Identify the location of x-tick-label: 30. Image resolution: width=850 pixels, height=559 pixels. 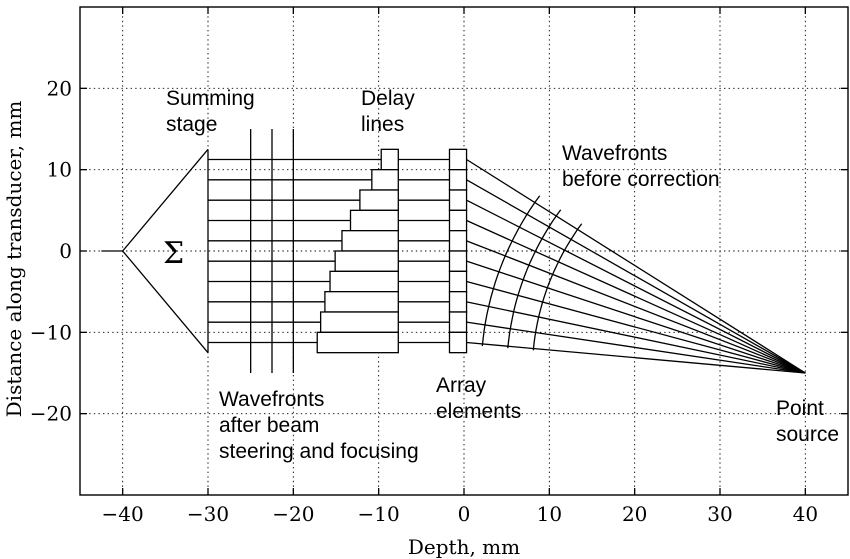
(719, 514).